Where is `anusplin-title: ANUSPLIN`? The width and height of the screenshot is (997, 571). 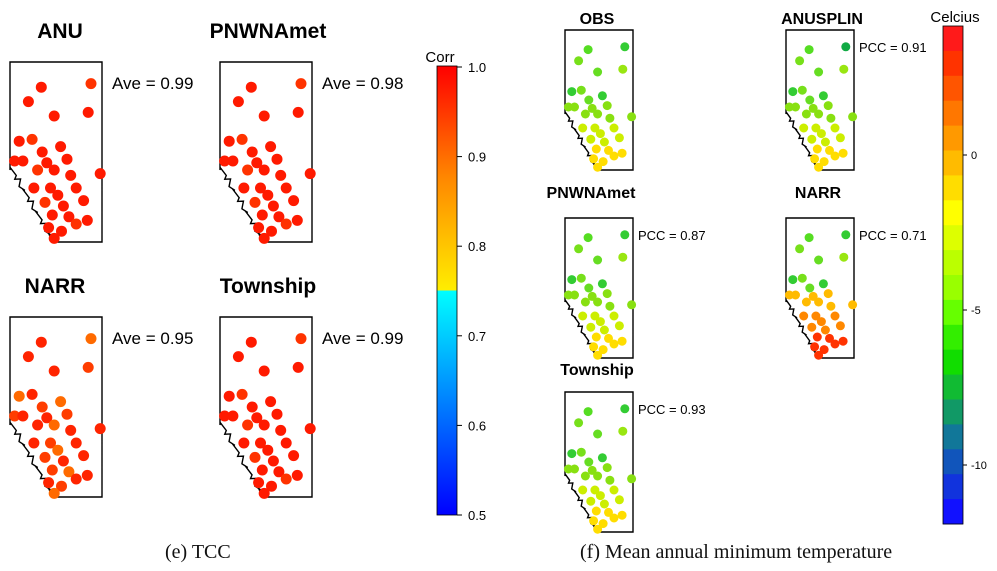
anusplin-title: ANUSPLIN is located at coordinates (822, 19).